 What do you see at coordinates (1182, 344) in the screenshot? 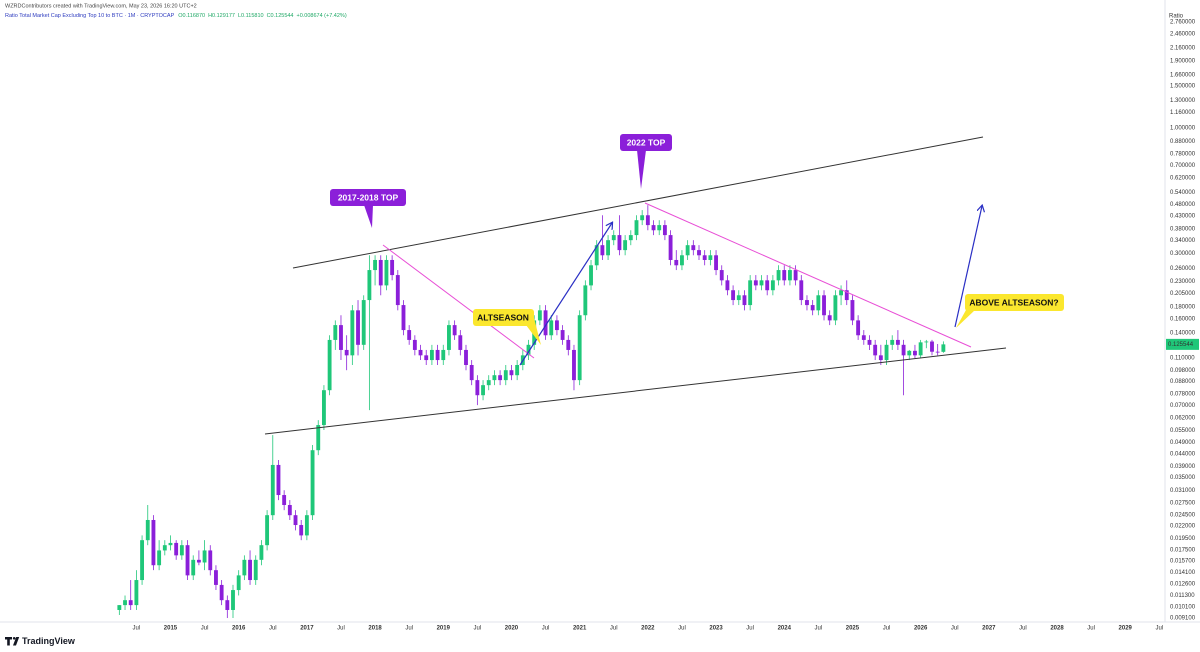
I see `price-label-box` at bounding box center [1182, 344].